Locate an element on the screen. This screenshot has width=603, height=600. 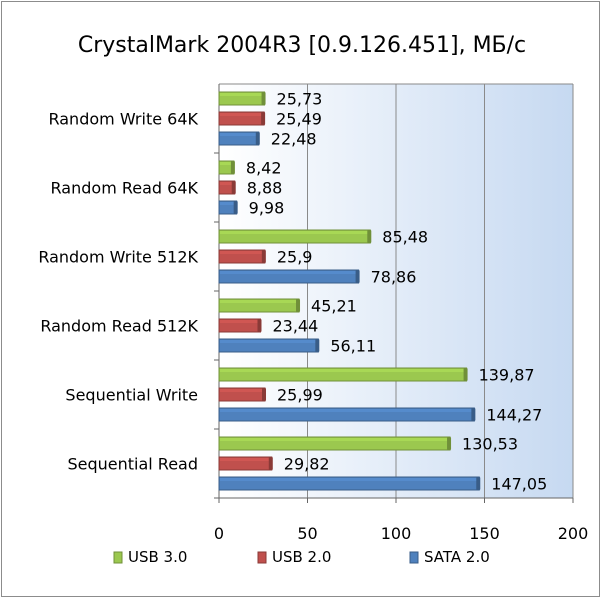
data-label: 23,44 is located at coordinates (295, 326).